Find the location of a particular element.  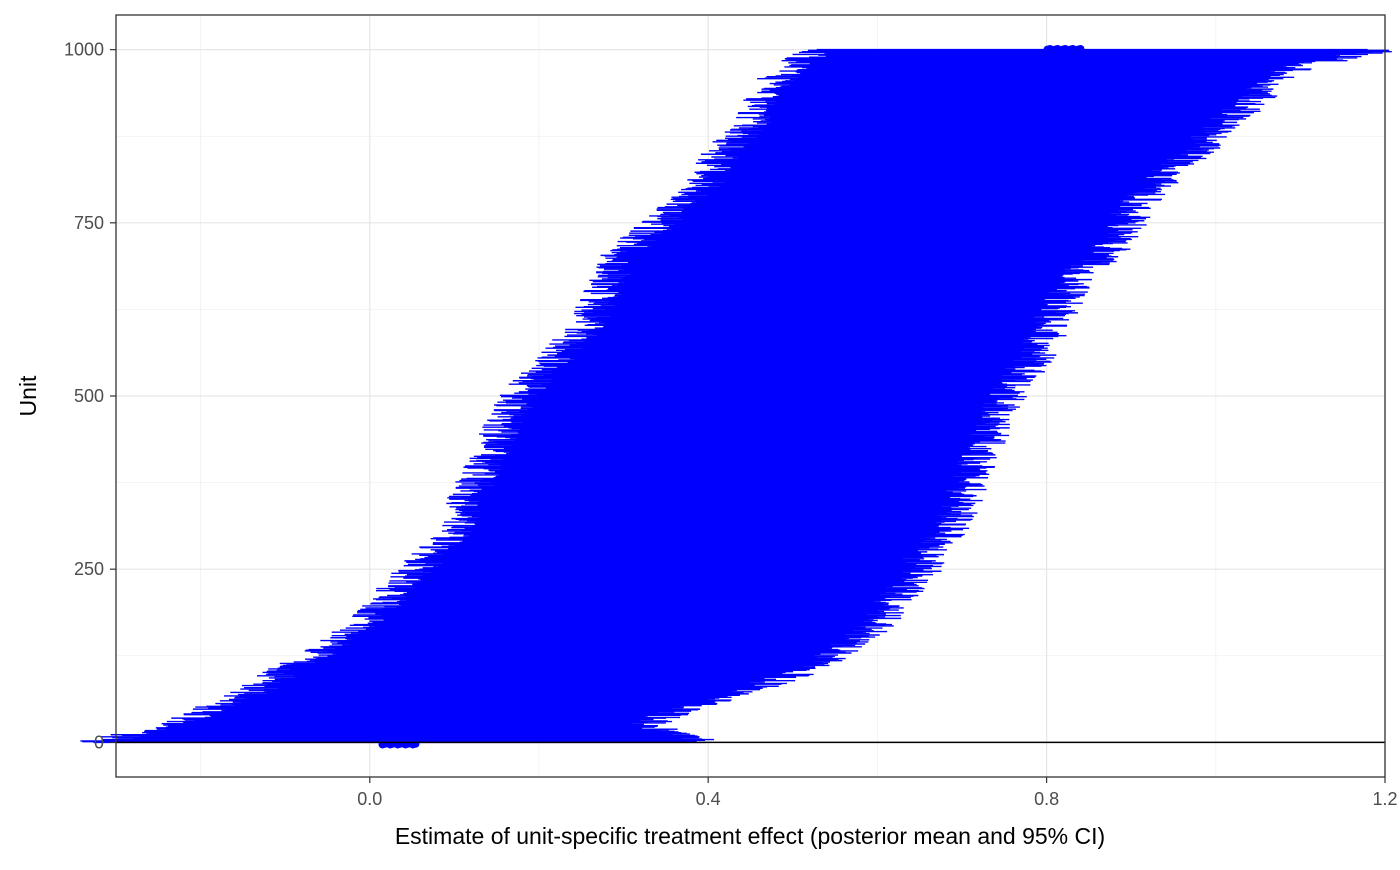

x-tick-label: 0.0 is located at coordinates (369, 799).